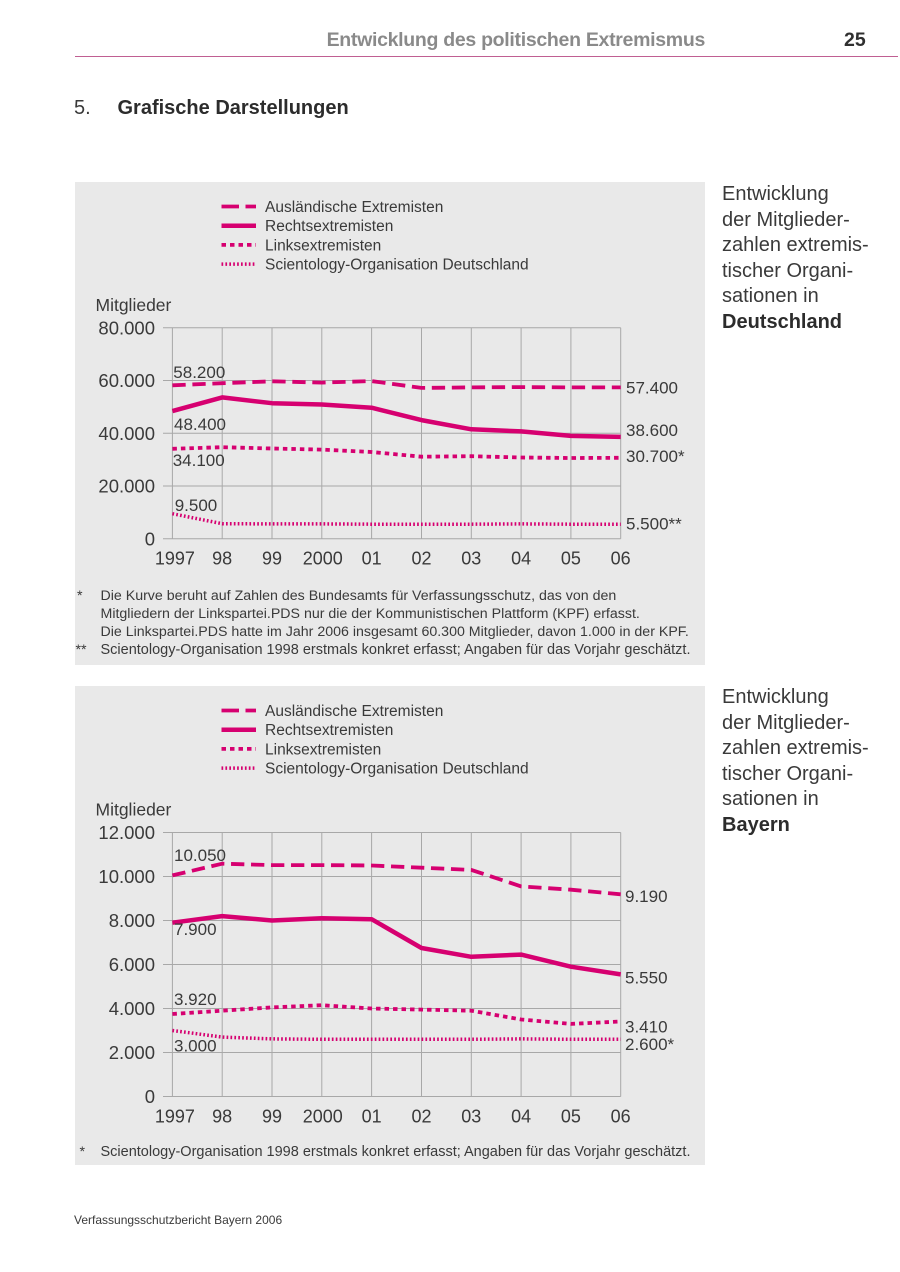 The image size is (900, 1272). Describe the element at coordinates (195, 1046) in the screenshot. I see `svg-text: 3.000` at that location.